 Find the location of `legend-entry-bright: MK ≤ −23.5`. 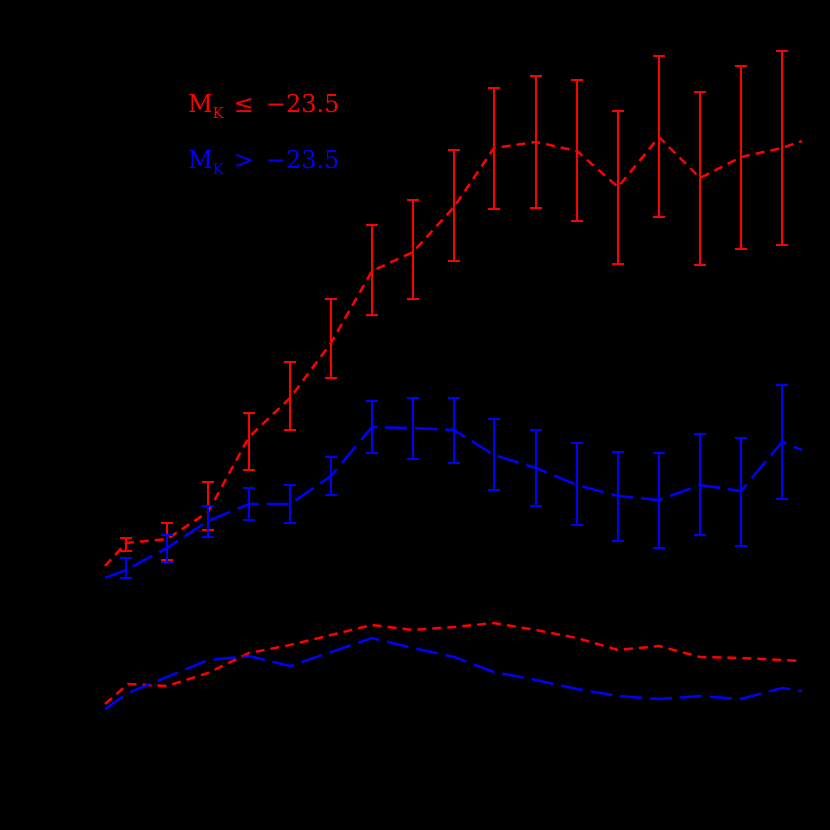

legend-entry-bright: MK ≤ −23.5 is located at coordinates (264, 105).